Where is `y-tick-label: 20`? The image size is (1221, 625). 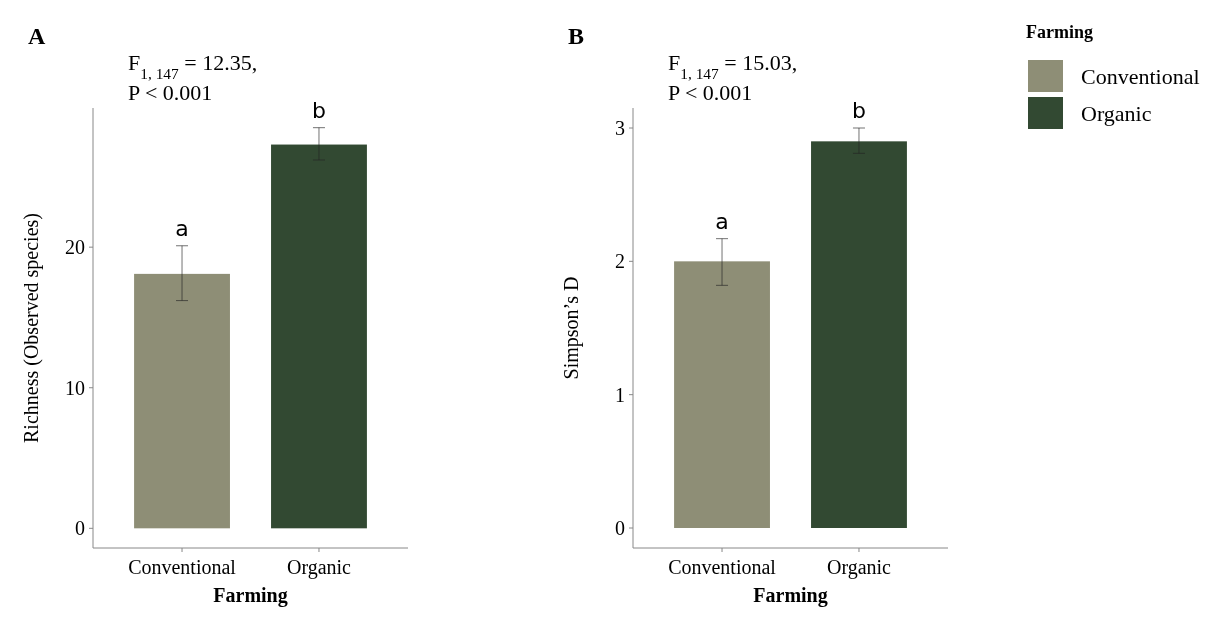
y-tick-label: 20 is located at coordinates (75, 247).